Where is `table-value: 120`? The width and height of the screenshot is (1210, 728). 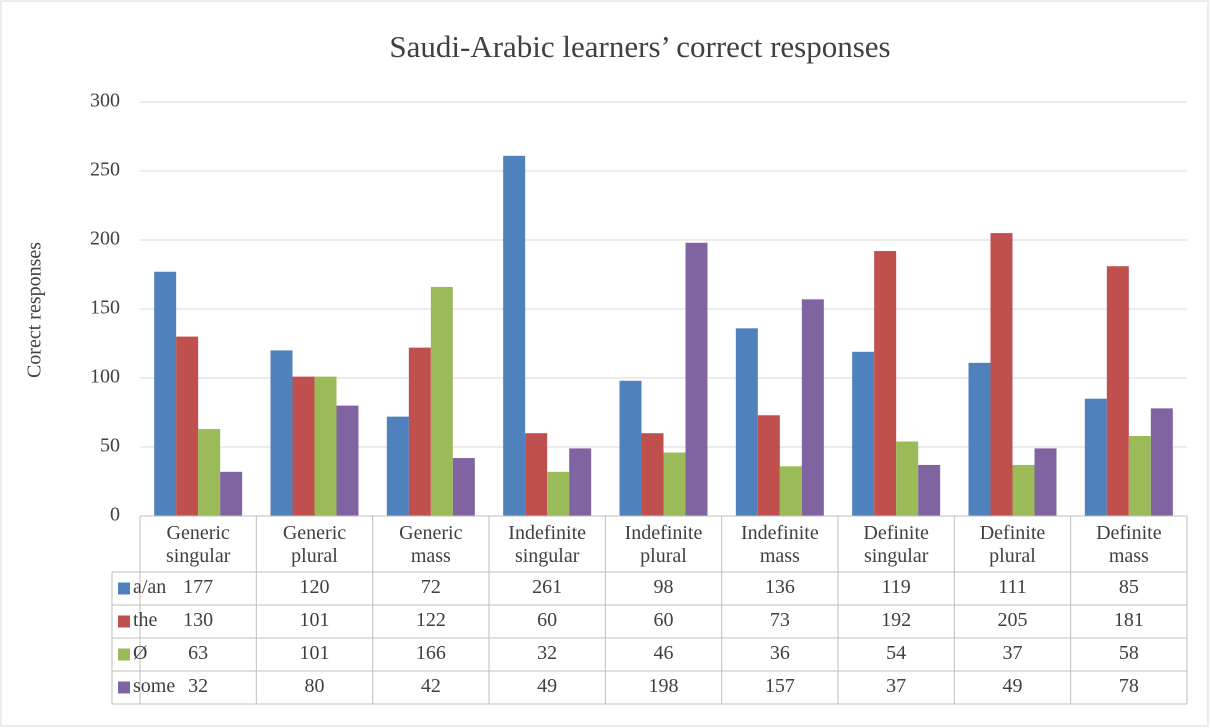 table-value: 120 is located at coordinates (315, 587).